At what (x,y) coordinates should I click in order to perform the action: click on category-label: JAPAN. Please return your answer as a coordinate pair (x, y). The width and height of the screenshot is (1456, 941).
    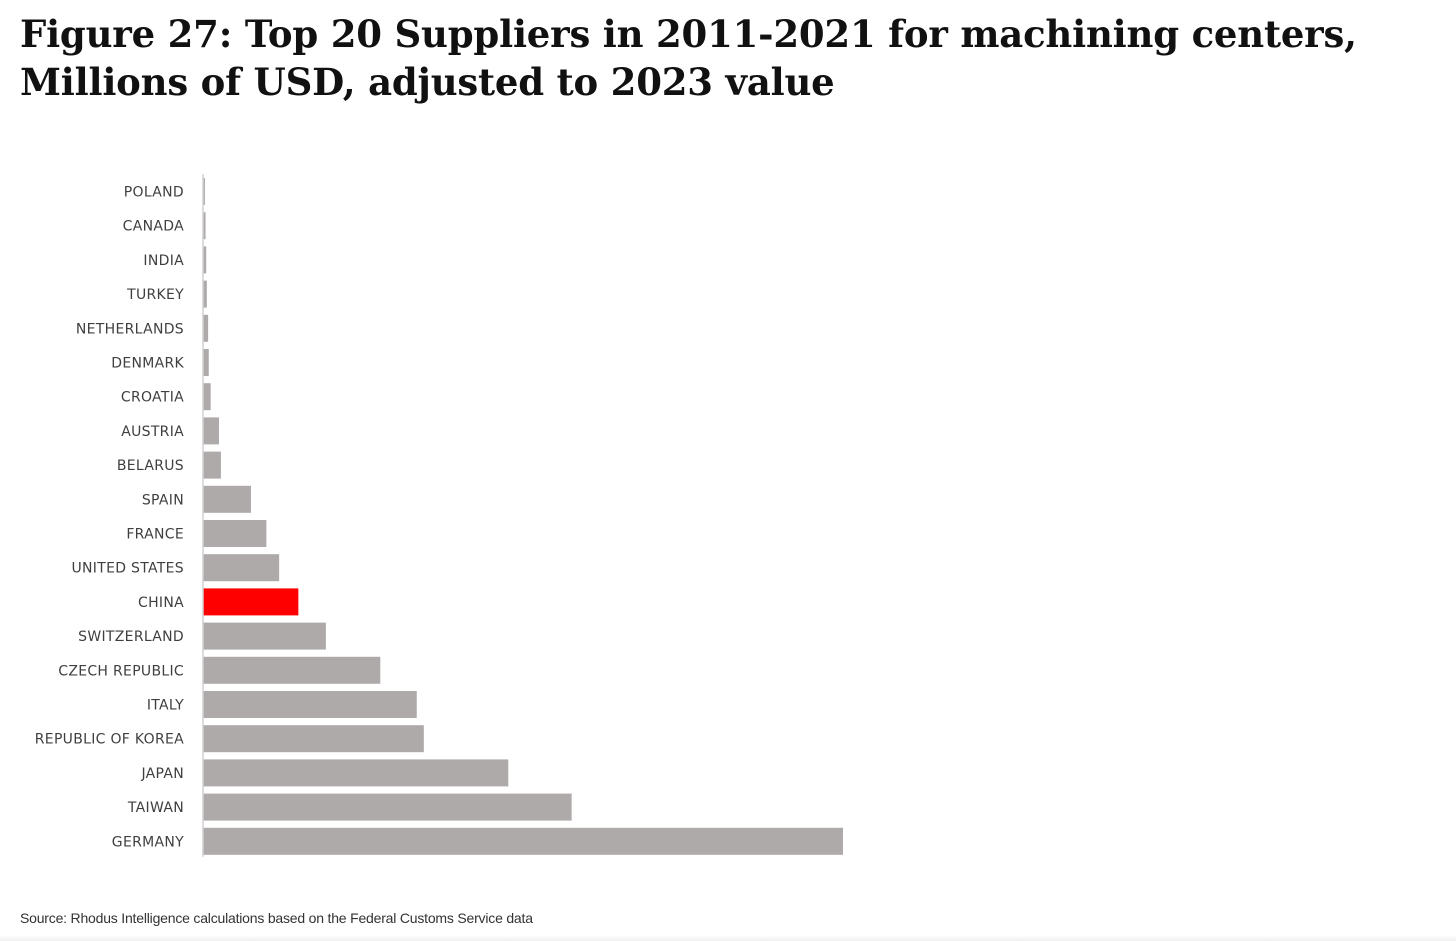
    Looking at the image, I should click on (162, 774).